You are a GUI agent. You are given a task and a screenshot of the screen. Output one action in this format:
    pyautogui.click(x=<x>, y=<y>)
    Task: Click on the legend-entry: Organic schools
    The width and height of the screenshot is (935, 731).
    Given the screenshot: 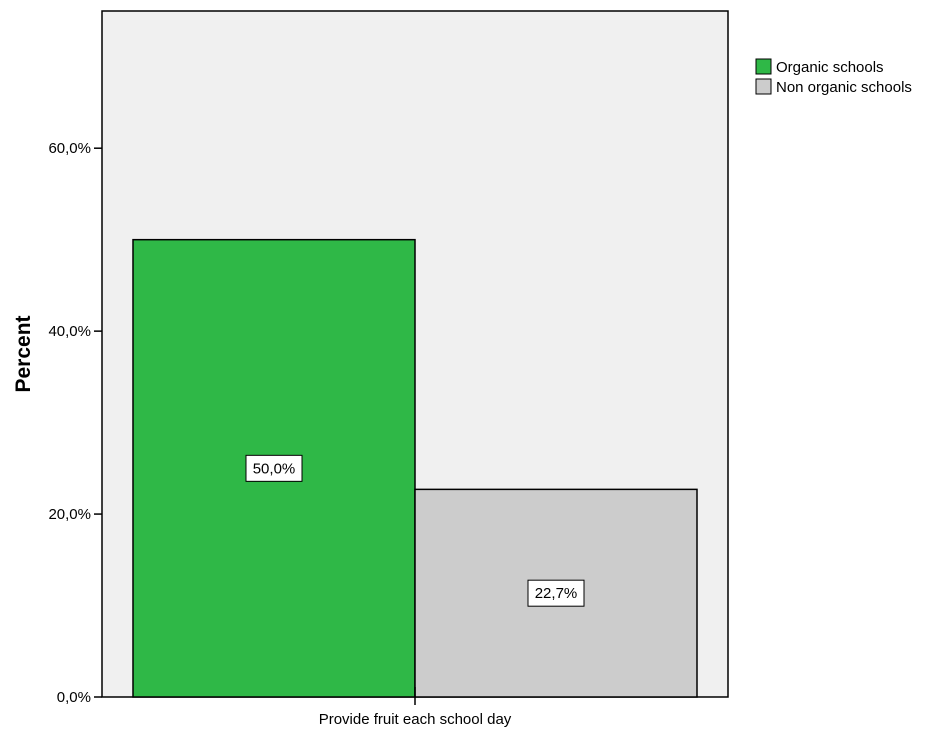 What is the action you would take?
    pyautogui.click(x=830, y=67)
    